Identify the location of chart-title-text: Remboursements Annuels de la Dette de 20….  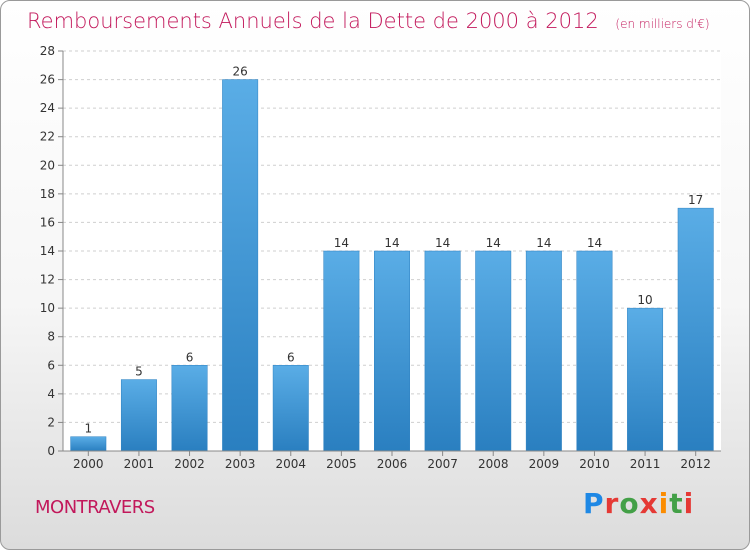
(313, 21).